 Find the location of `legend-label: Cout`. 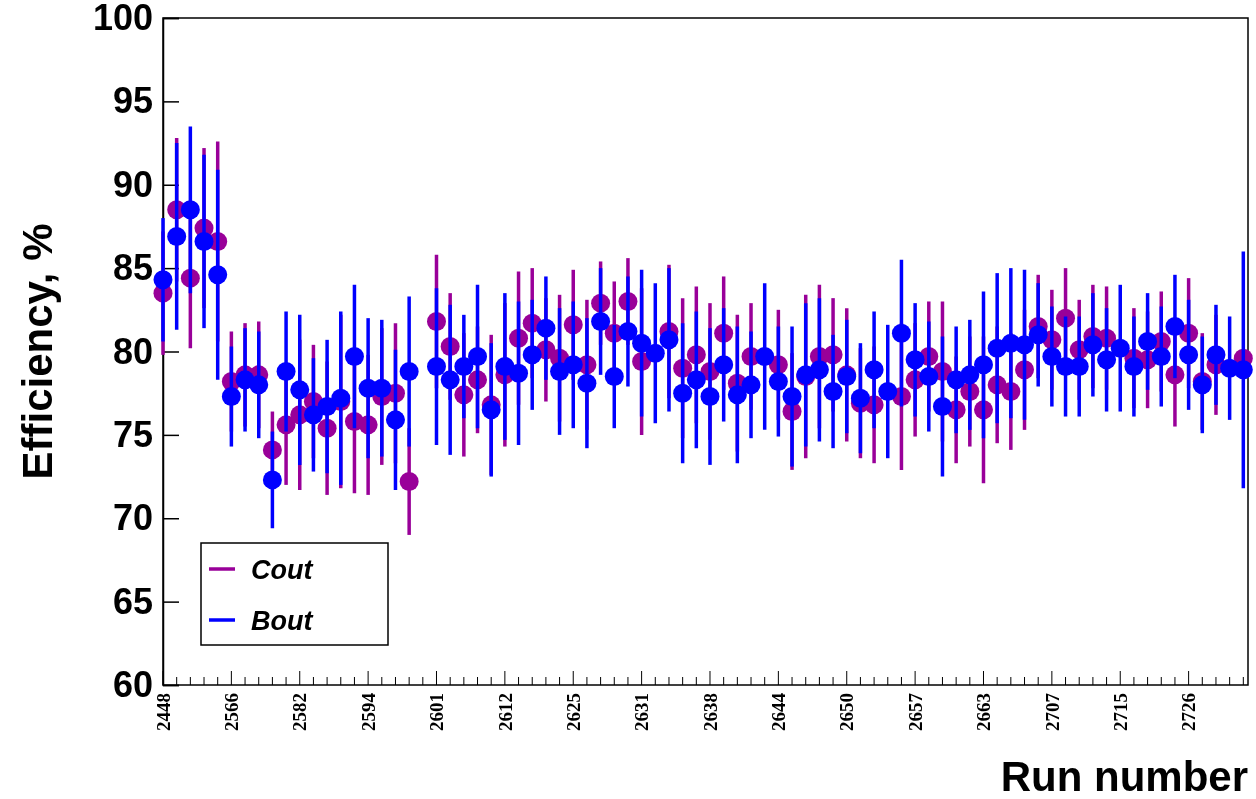

legend-label: Cout is located at coordinates (282, 570).